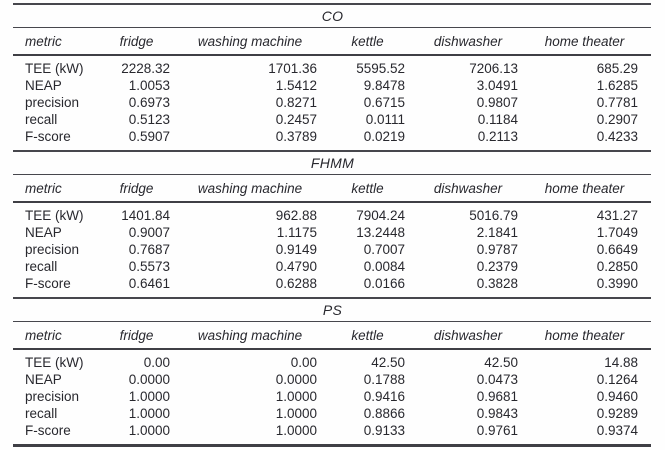 The height and width of the screenshot is (450, 665). Describe the element at coordinates (149, 102) in the screenshot. I see `value-cell: 0.6973` at that location.